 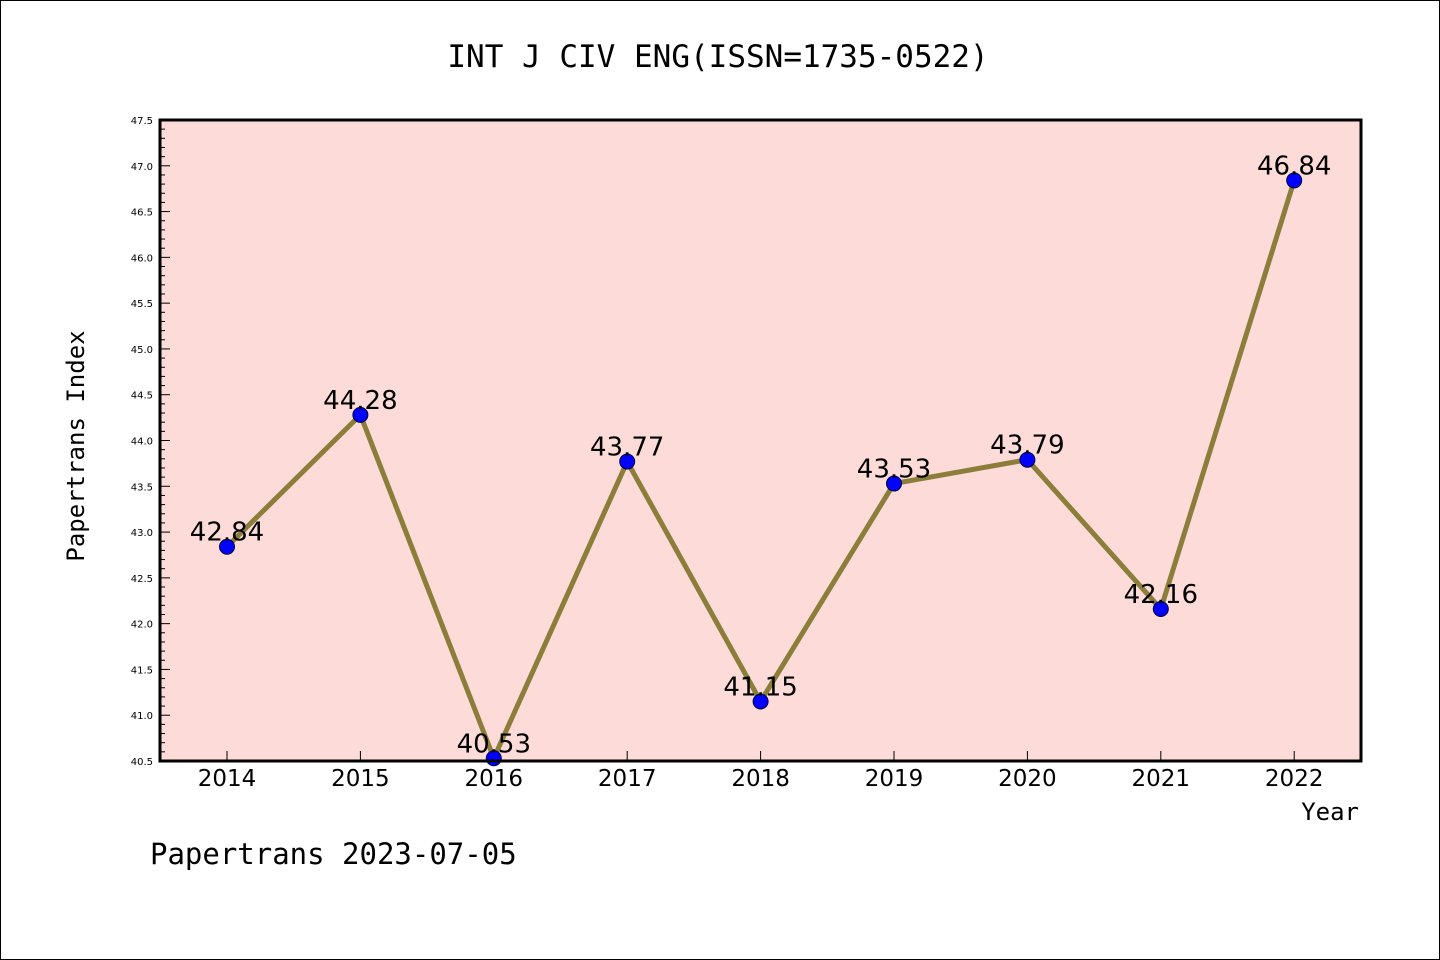 I want to click on y-tick-label: 43.5, so click(x=142, y=487).